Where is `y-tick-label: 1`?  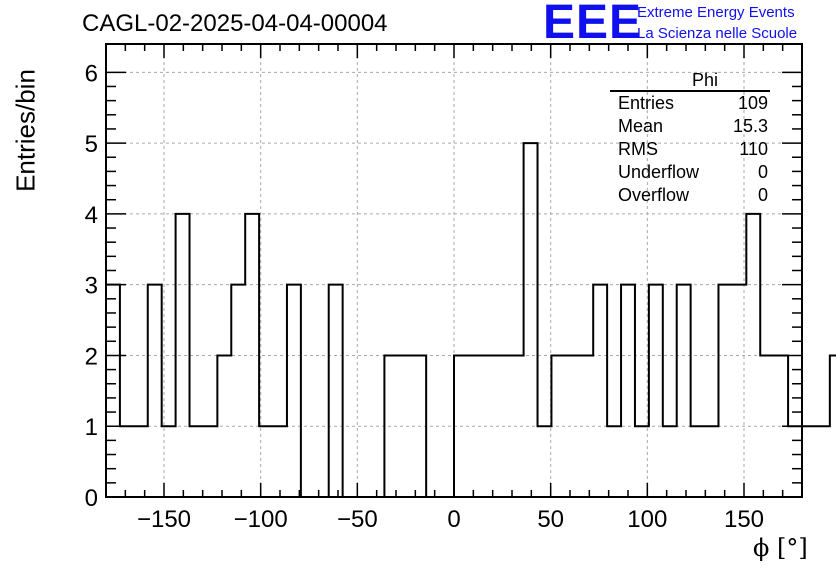 y-tick-label: 1 is located at coordinates (91, 427).